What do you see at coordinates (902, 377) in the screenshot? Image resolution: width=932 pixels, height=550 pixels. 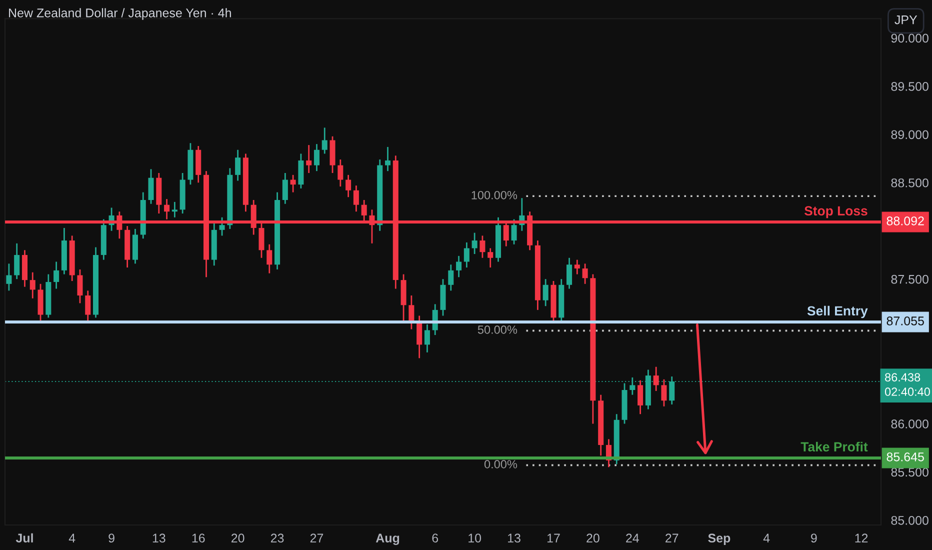 I see `ref-line-label: 86.438` at bounding box center [902, 377].